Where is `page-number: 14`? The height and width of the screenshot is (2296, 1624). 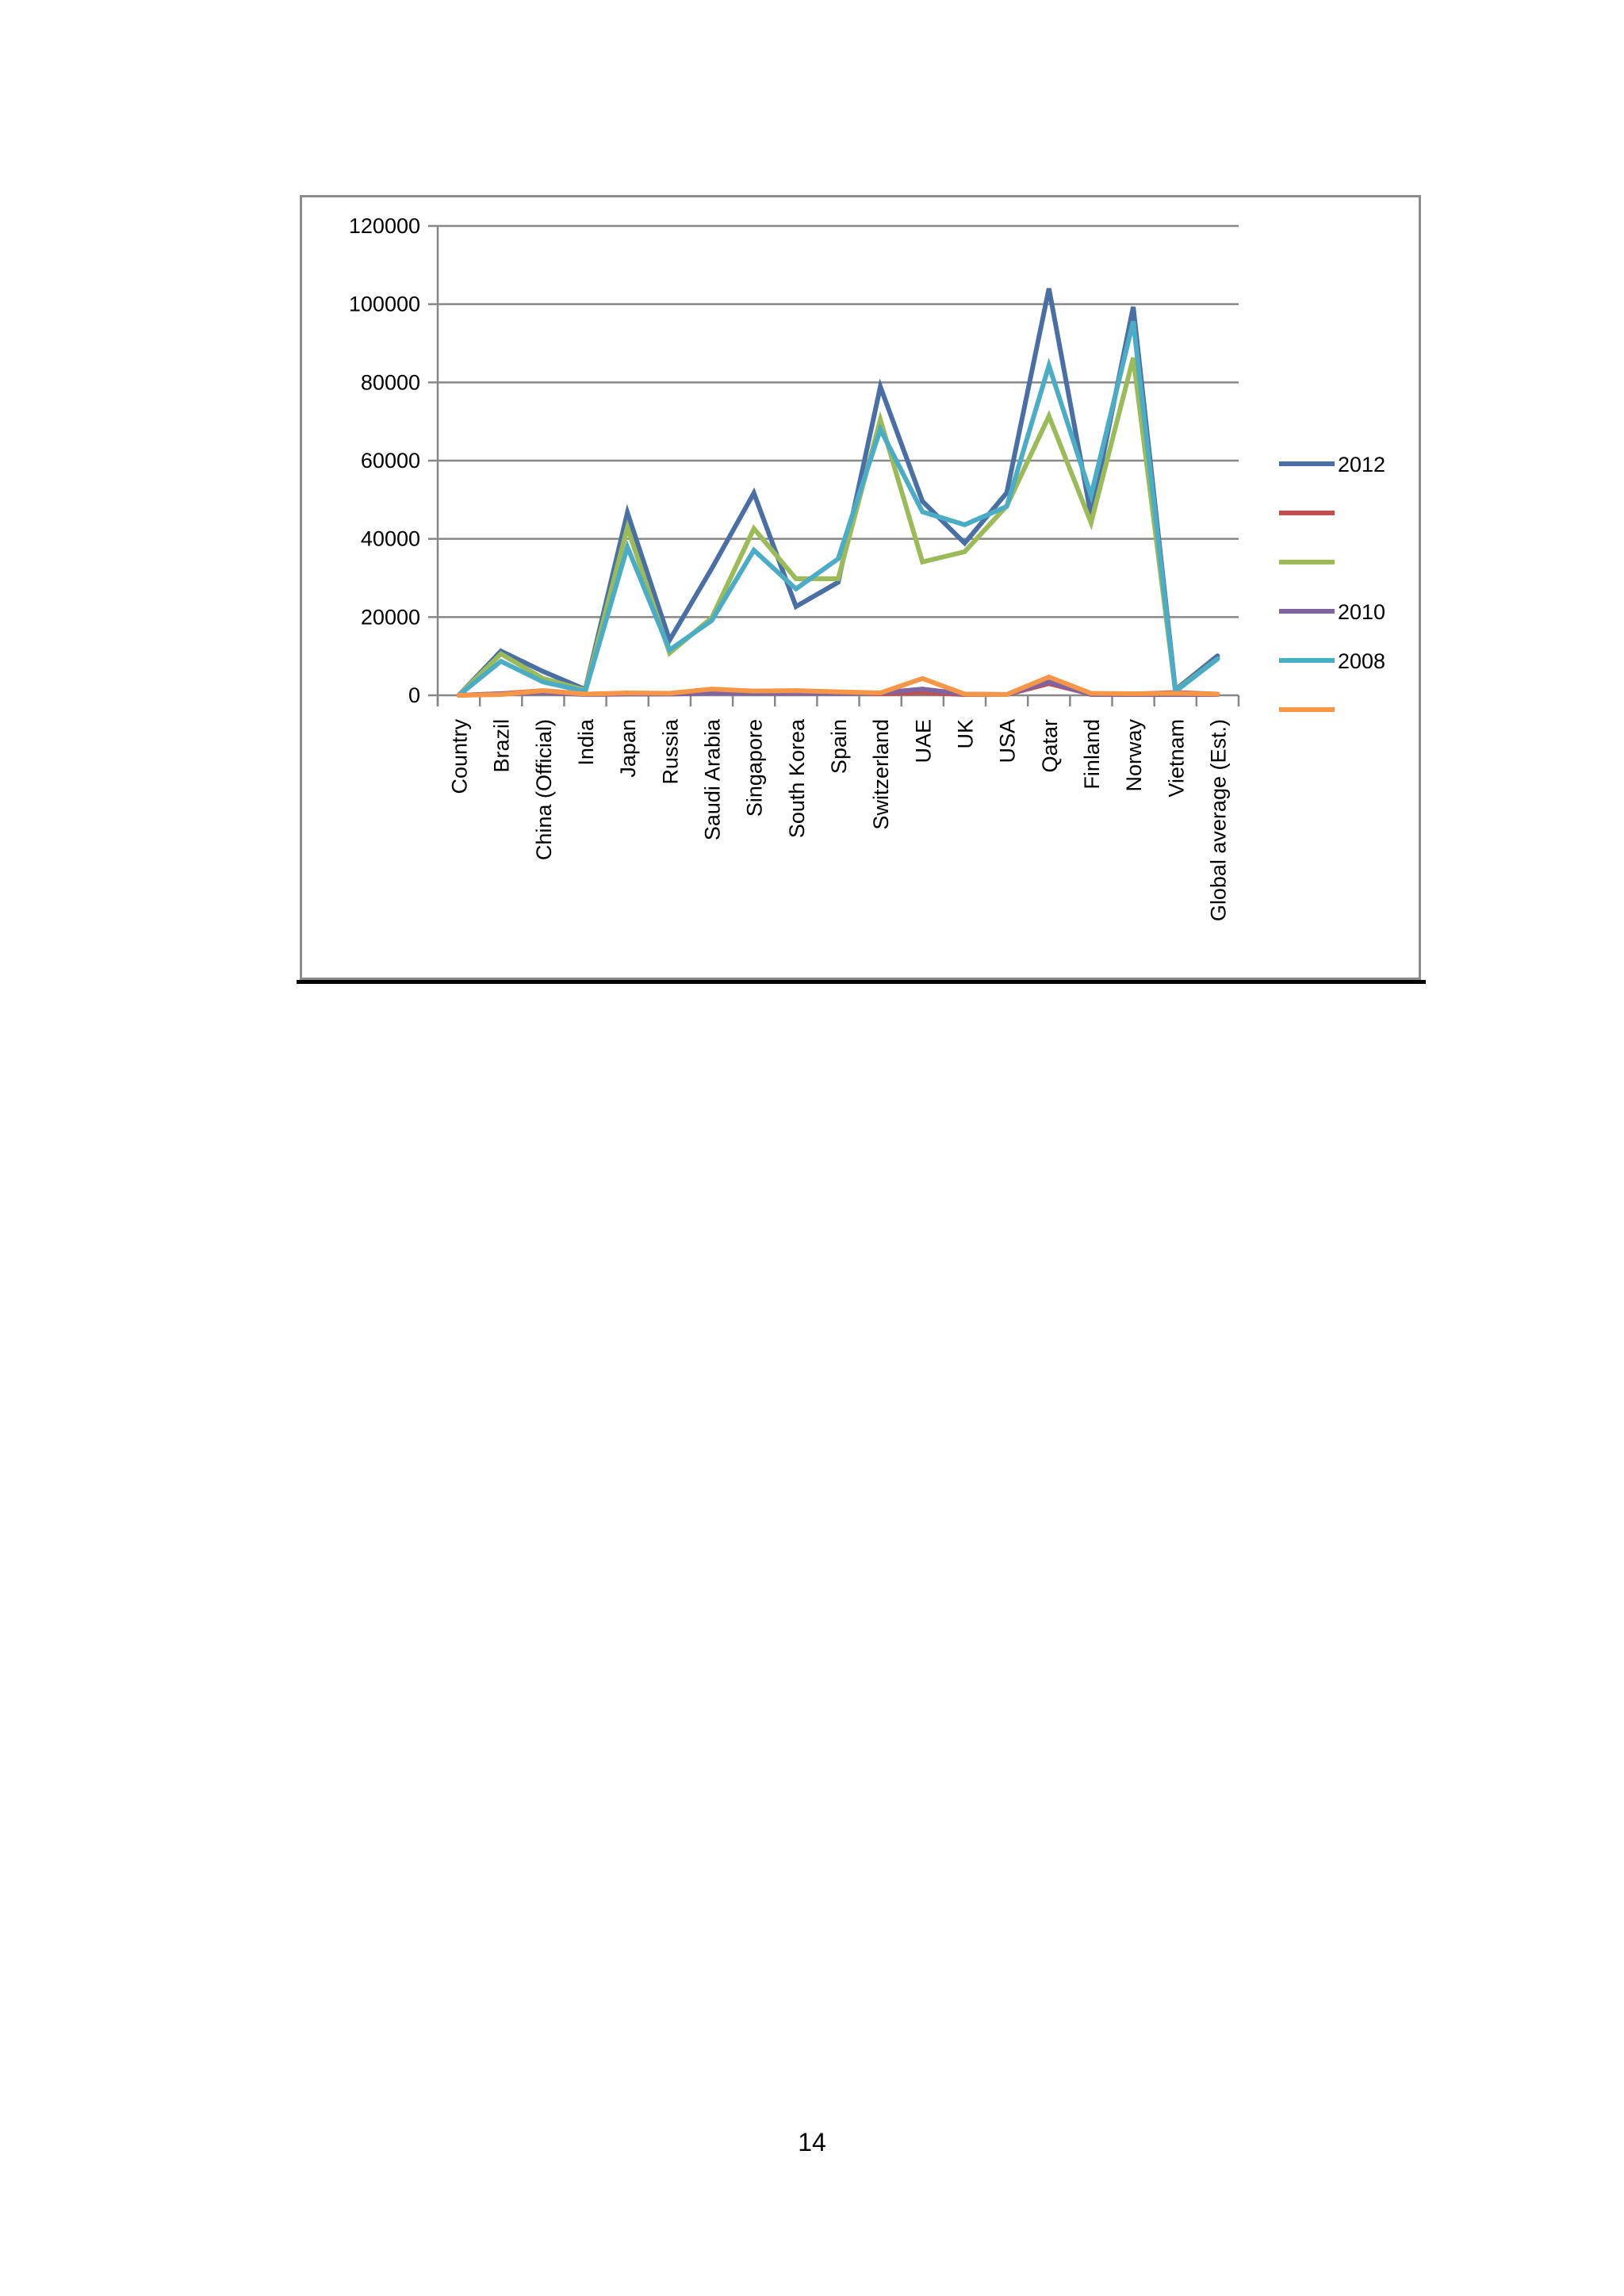 page-number: 14 is located at coordinates (812, 2142).